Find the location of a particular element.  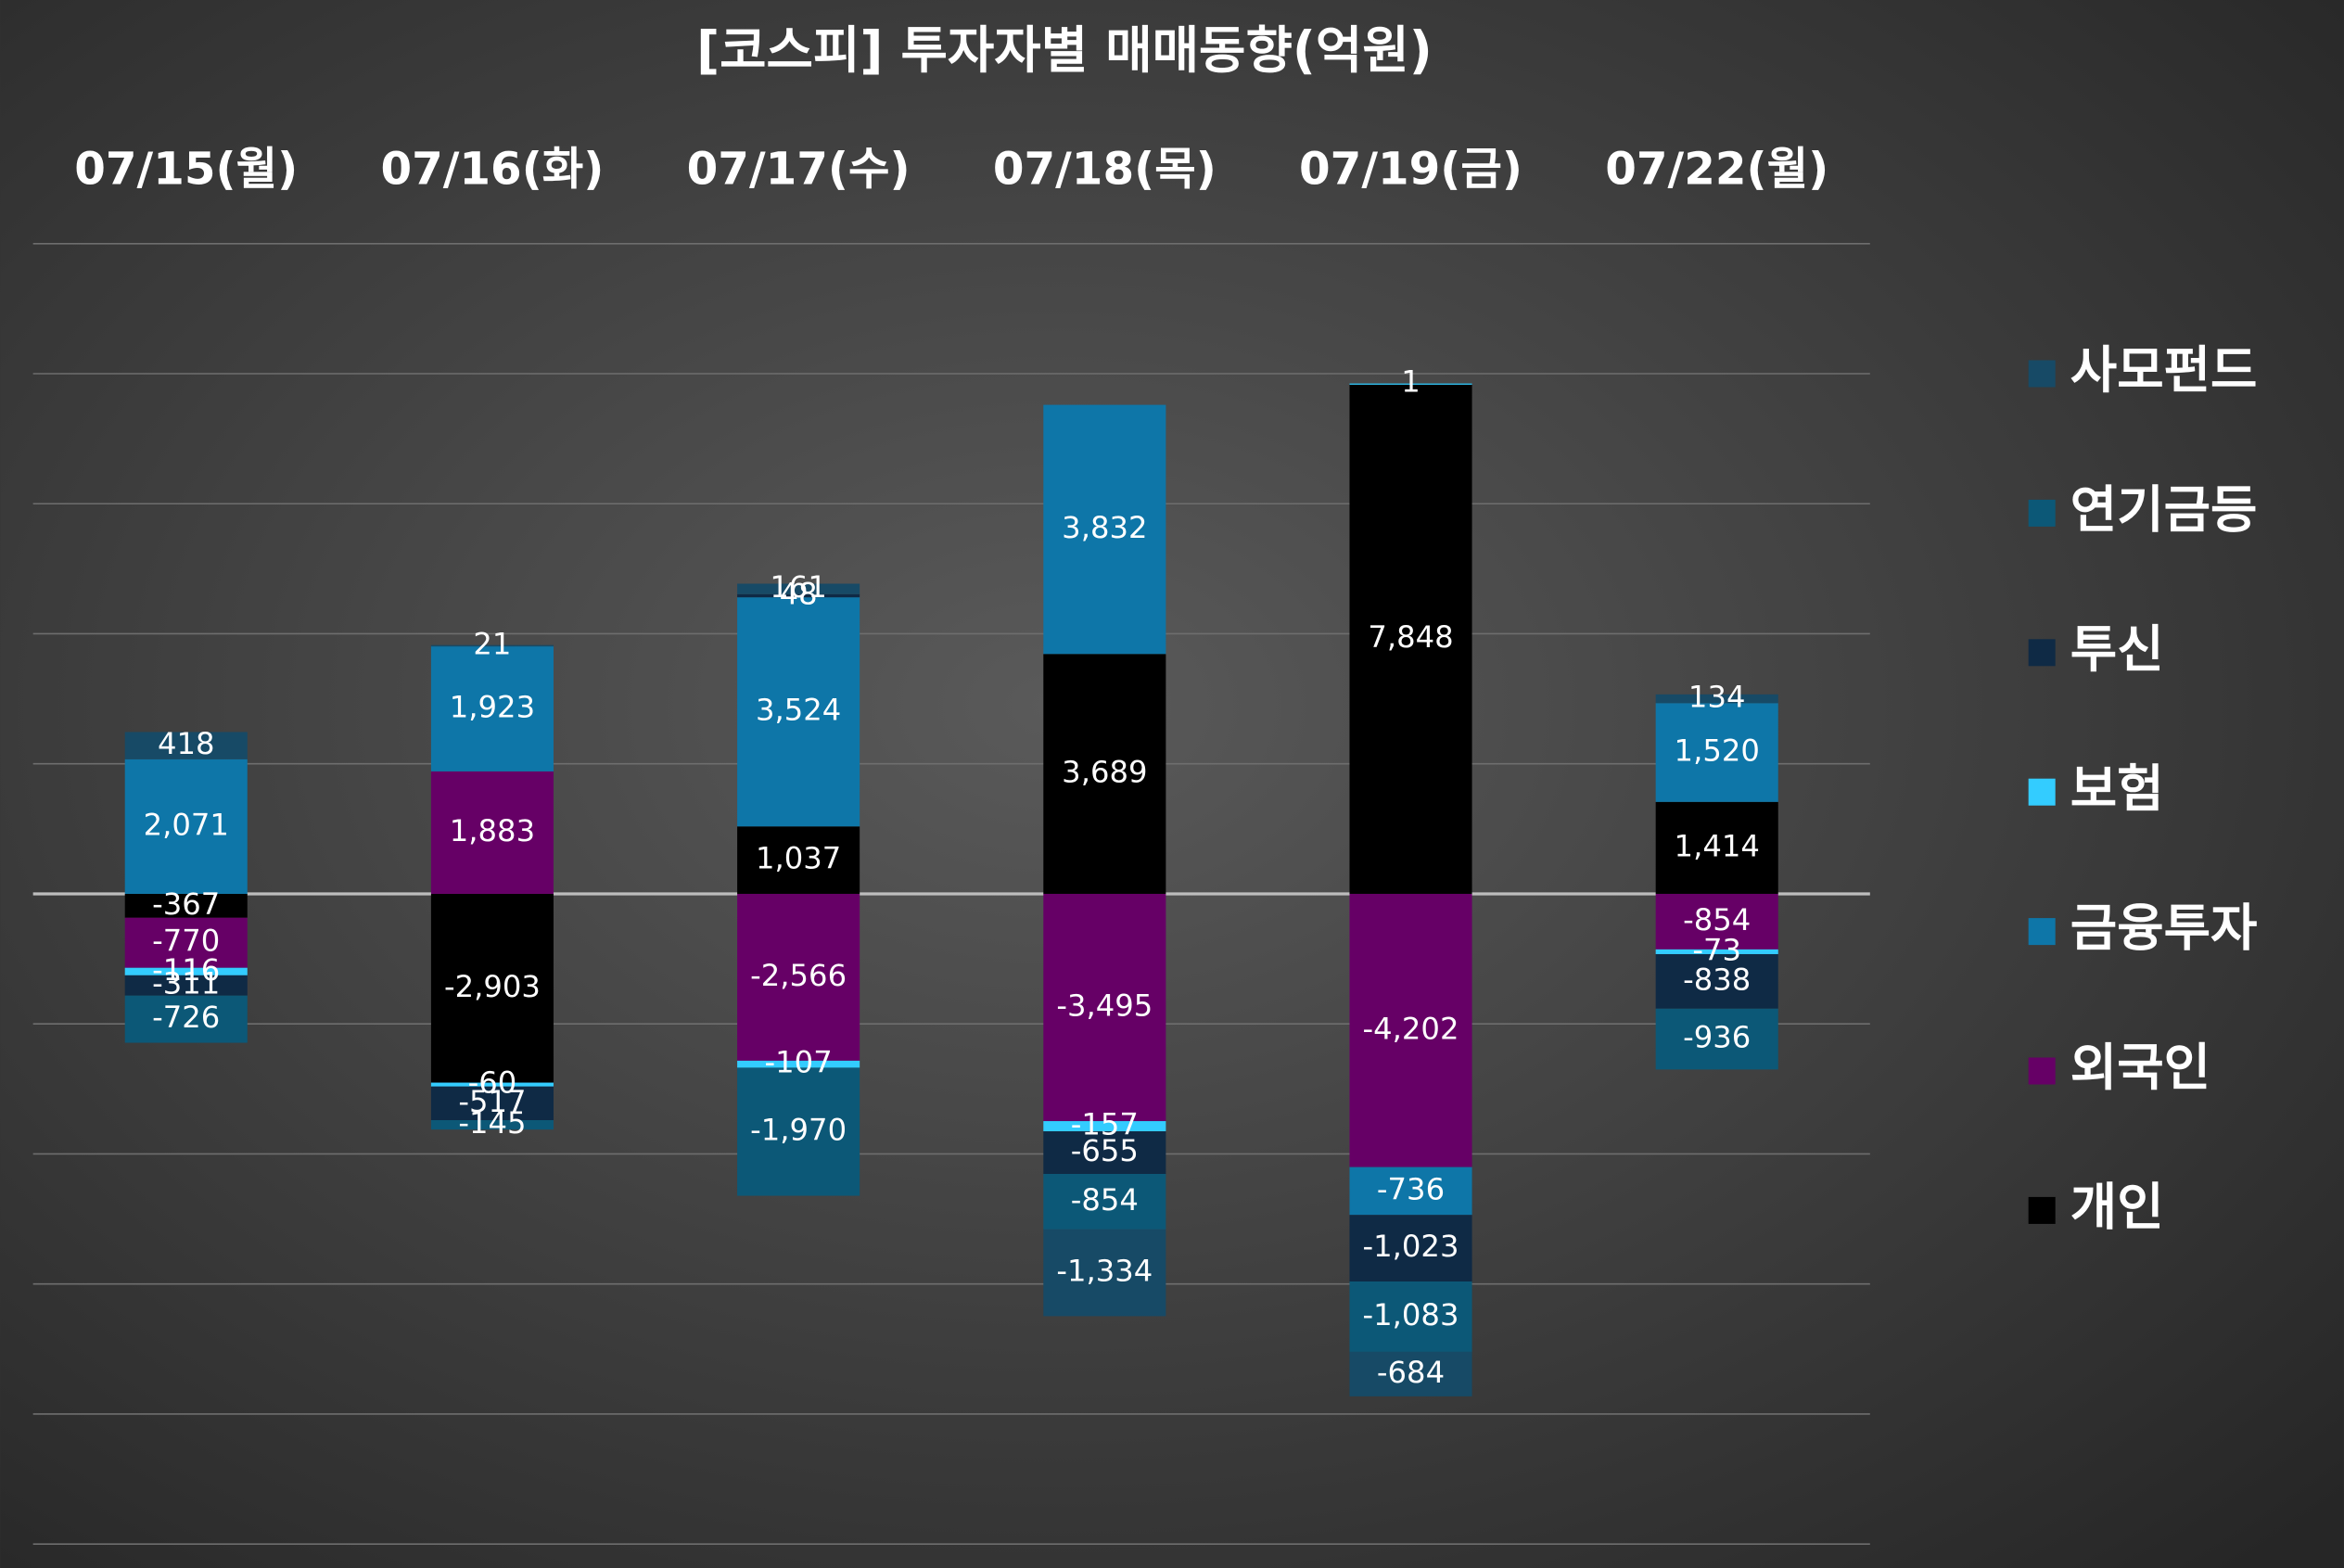

data-label: -684 is located at coordinates (1411, 1372).